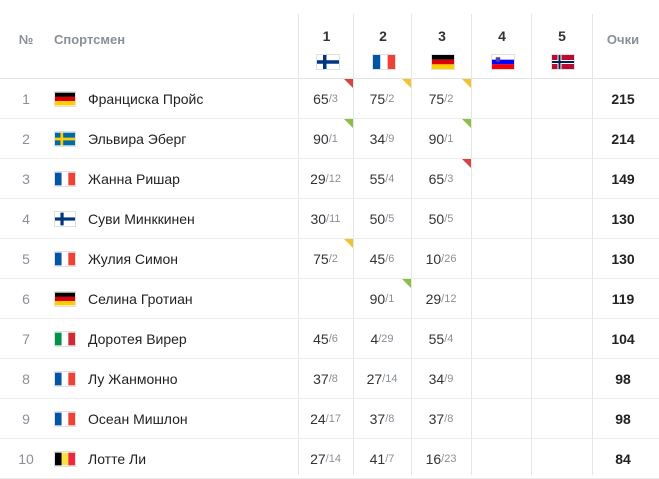 The width and height of the screenshot is (659, 479). I want to click on table-row: 6 Селина Гротиан 90/1 29/12 119, so click(329, 299).